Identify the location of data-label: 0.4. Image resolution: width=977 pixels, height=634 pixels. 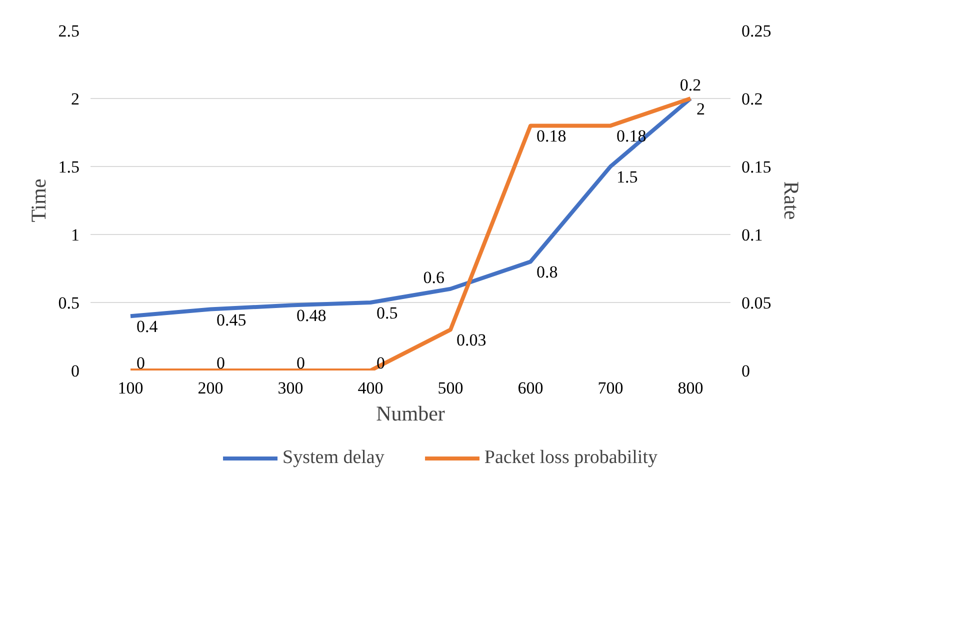
(147, 326).